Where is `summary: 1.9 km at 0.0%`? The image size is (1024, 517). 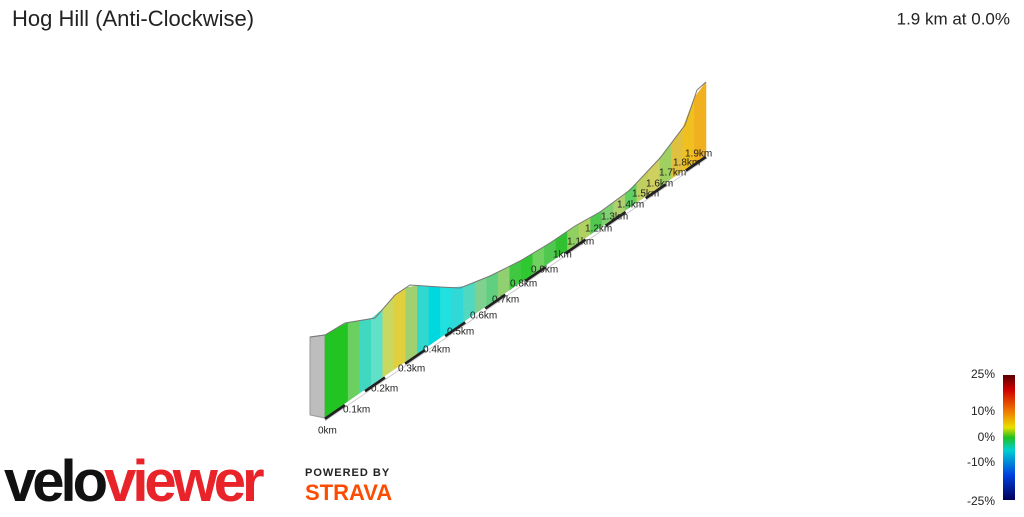 summary: 1.9 km at 0.0% is located at coordinates (953, 18).